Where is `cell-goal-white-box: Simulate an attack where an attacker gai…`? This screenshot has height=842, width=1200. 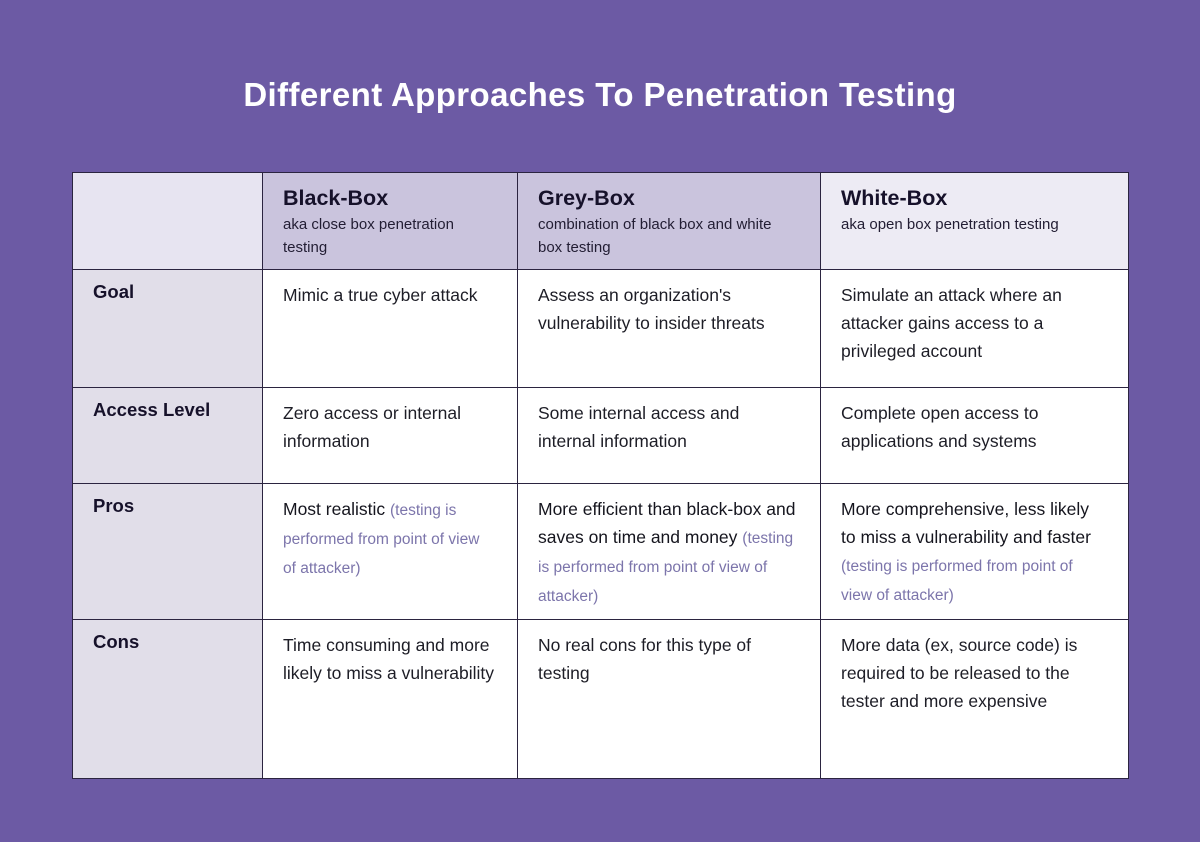 cell-goal-white-box: Simulate an attack where an attacker gai… is located at coordinates (974, 328).